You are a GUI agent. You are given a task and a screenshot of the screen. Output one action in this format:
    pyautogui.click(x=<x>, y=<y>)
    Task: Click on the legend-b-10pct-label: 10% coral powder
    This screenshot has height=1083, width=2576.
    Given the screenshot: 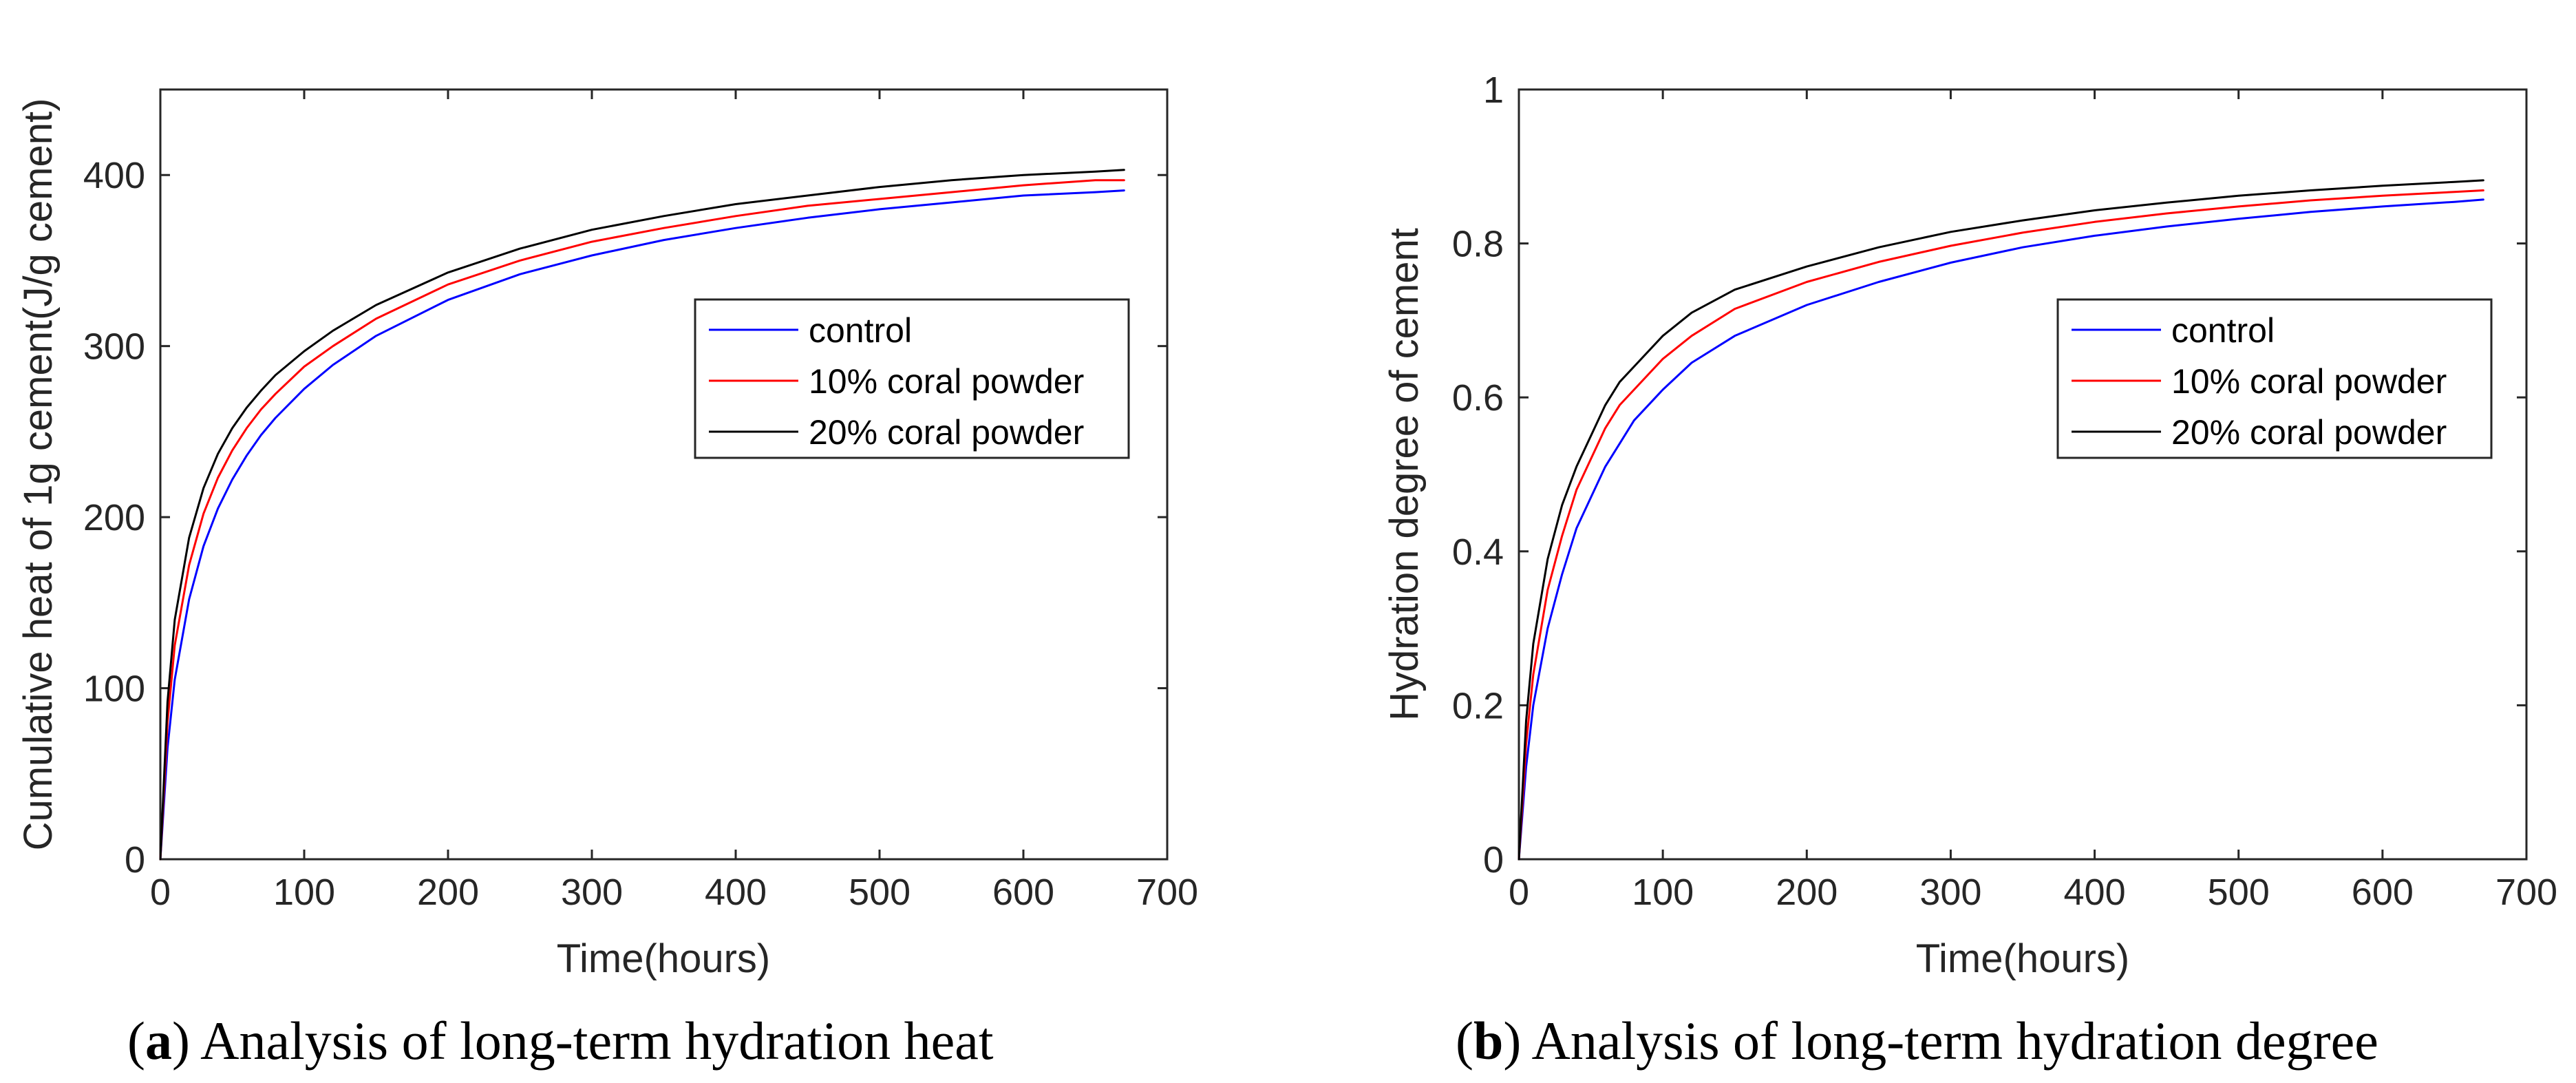 What is the action you would take?
    pyautogui.click(x=2309, y=381)
    